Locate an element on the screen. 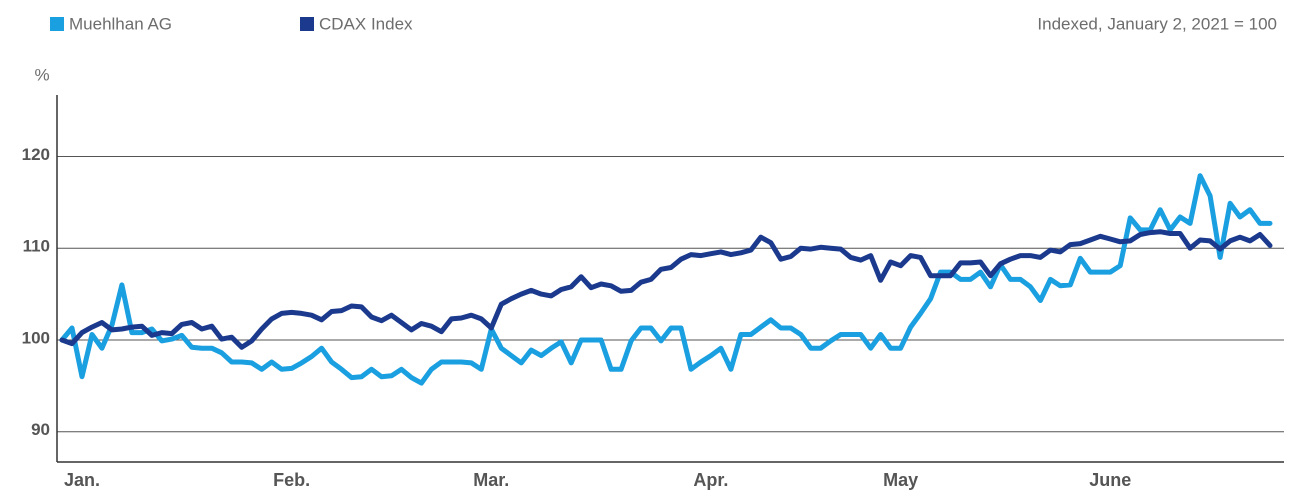  y-tick-label: 120 is located at coordinates (36, 154).